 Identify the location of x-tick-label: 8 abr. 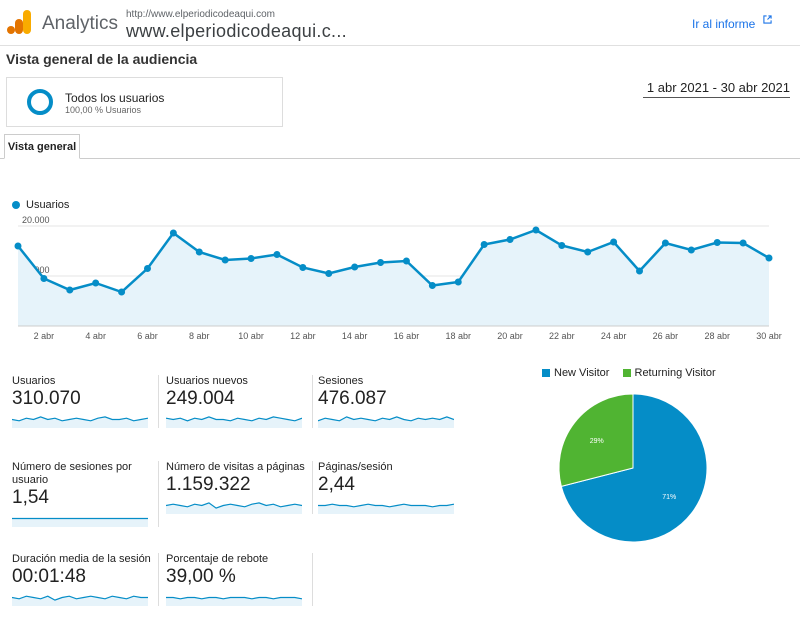
(199, 336).